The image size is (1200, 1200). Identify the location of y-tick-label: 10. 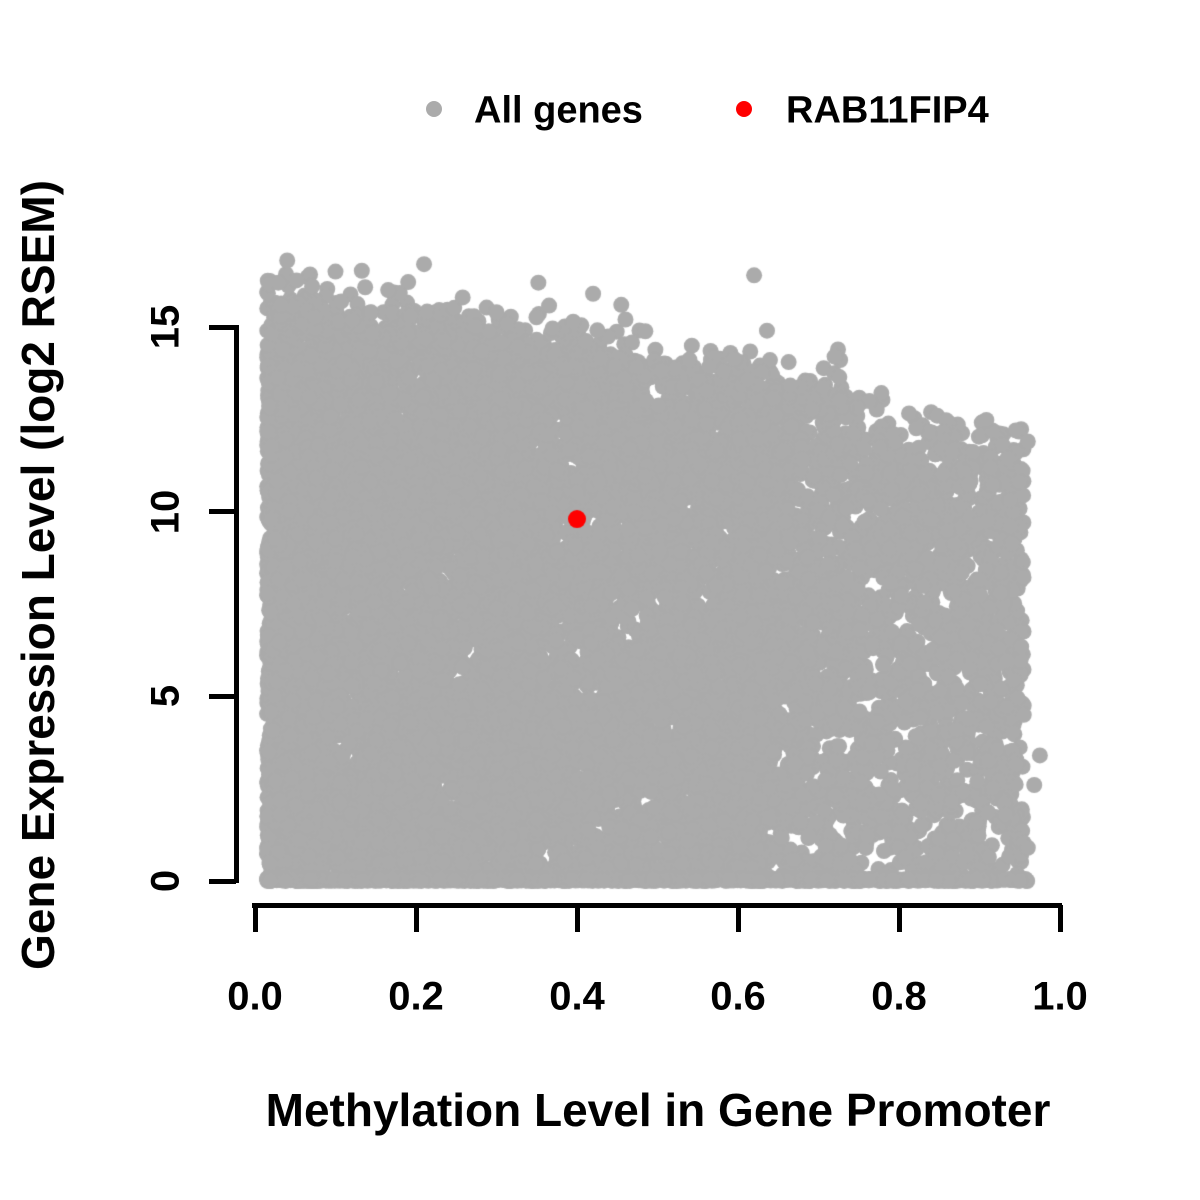
(165, 512).